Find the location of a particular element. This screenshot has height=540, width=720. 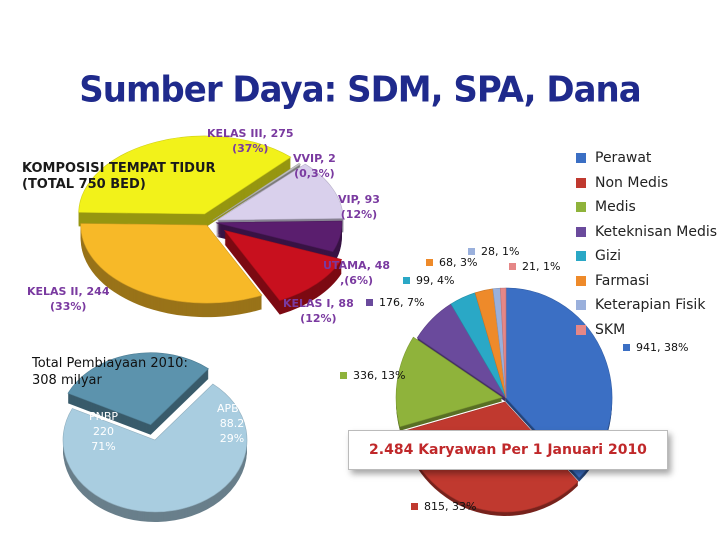

legend-item-skm: SKM is located at coordinates (646, 330).